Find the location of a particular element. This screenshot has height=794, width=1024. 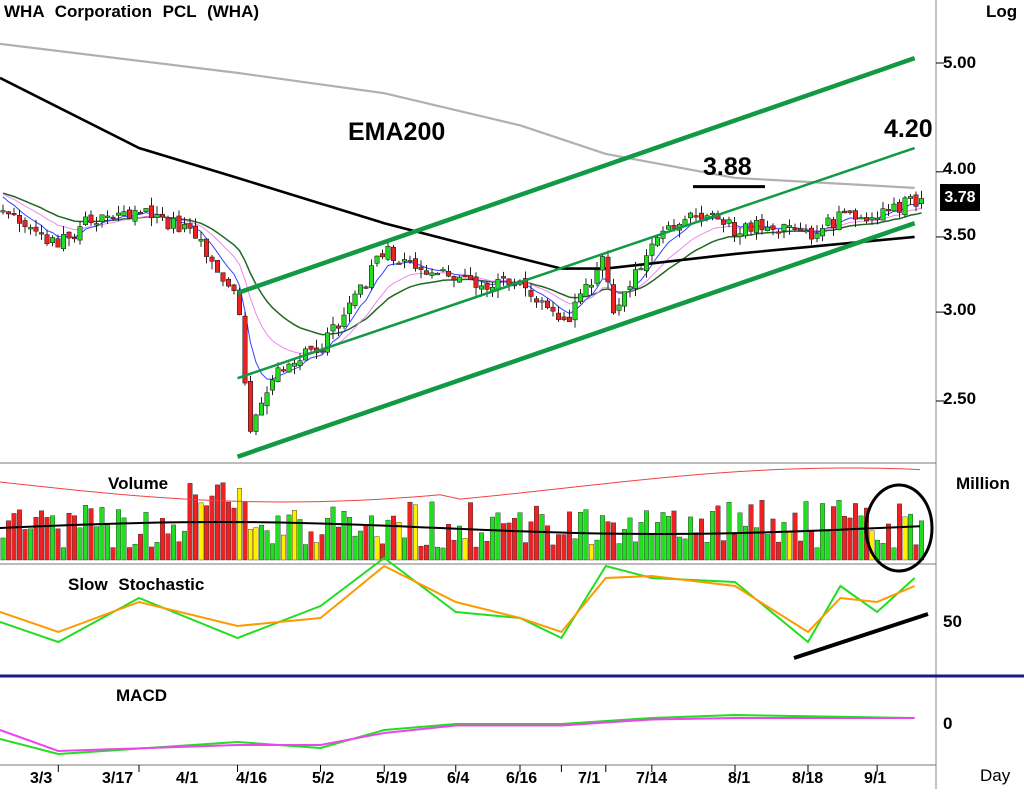

x-tick-label: 5/2 is located at coordinates (323, 778).